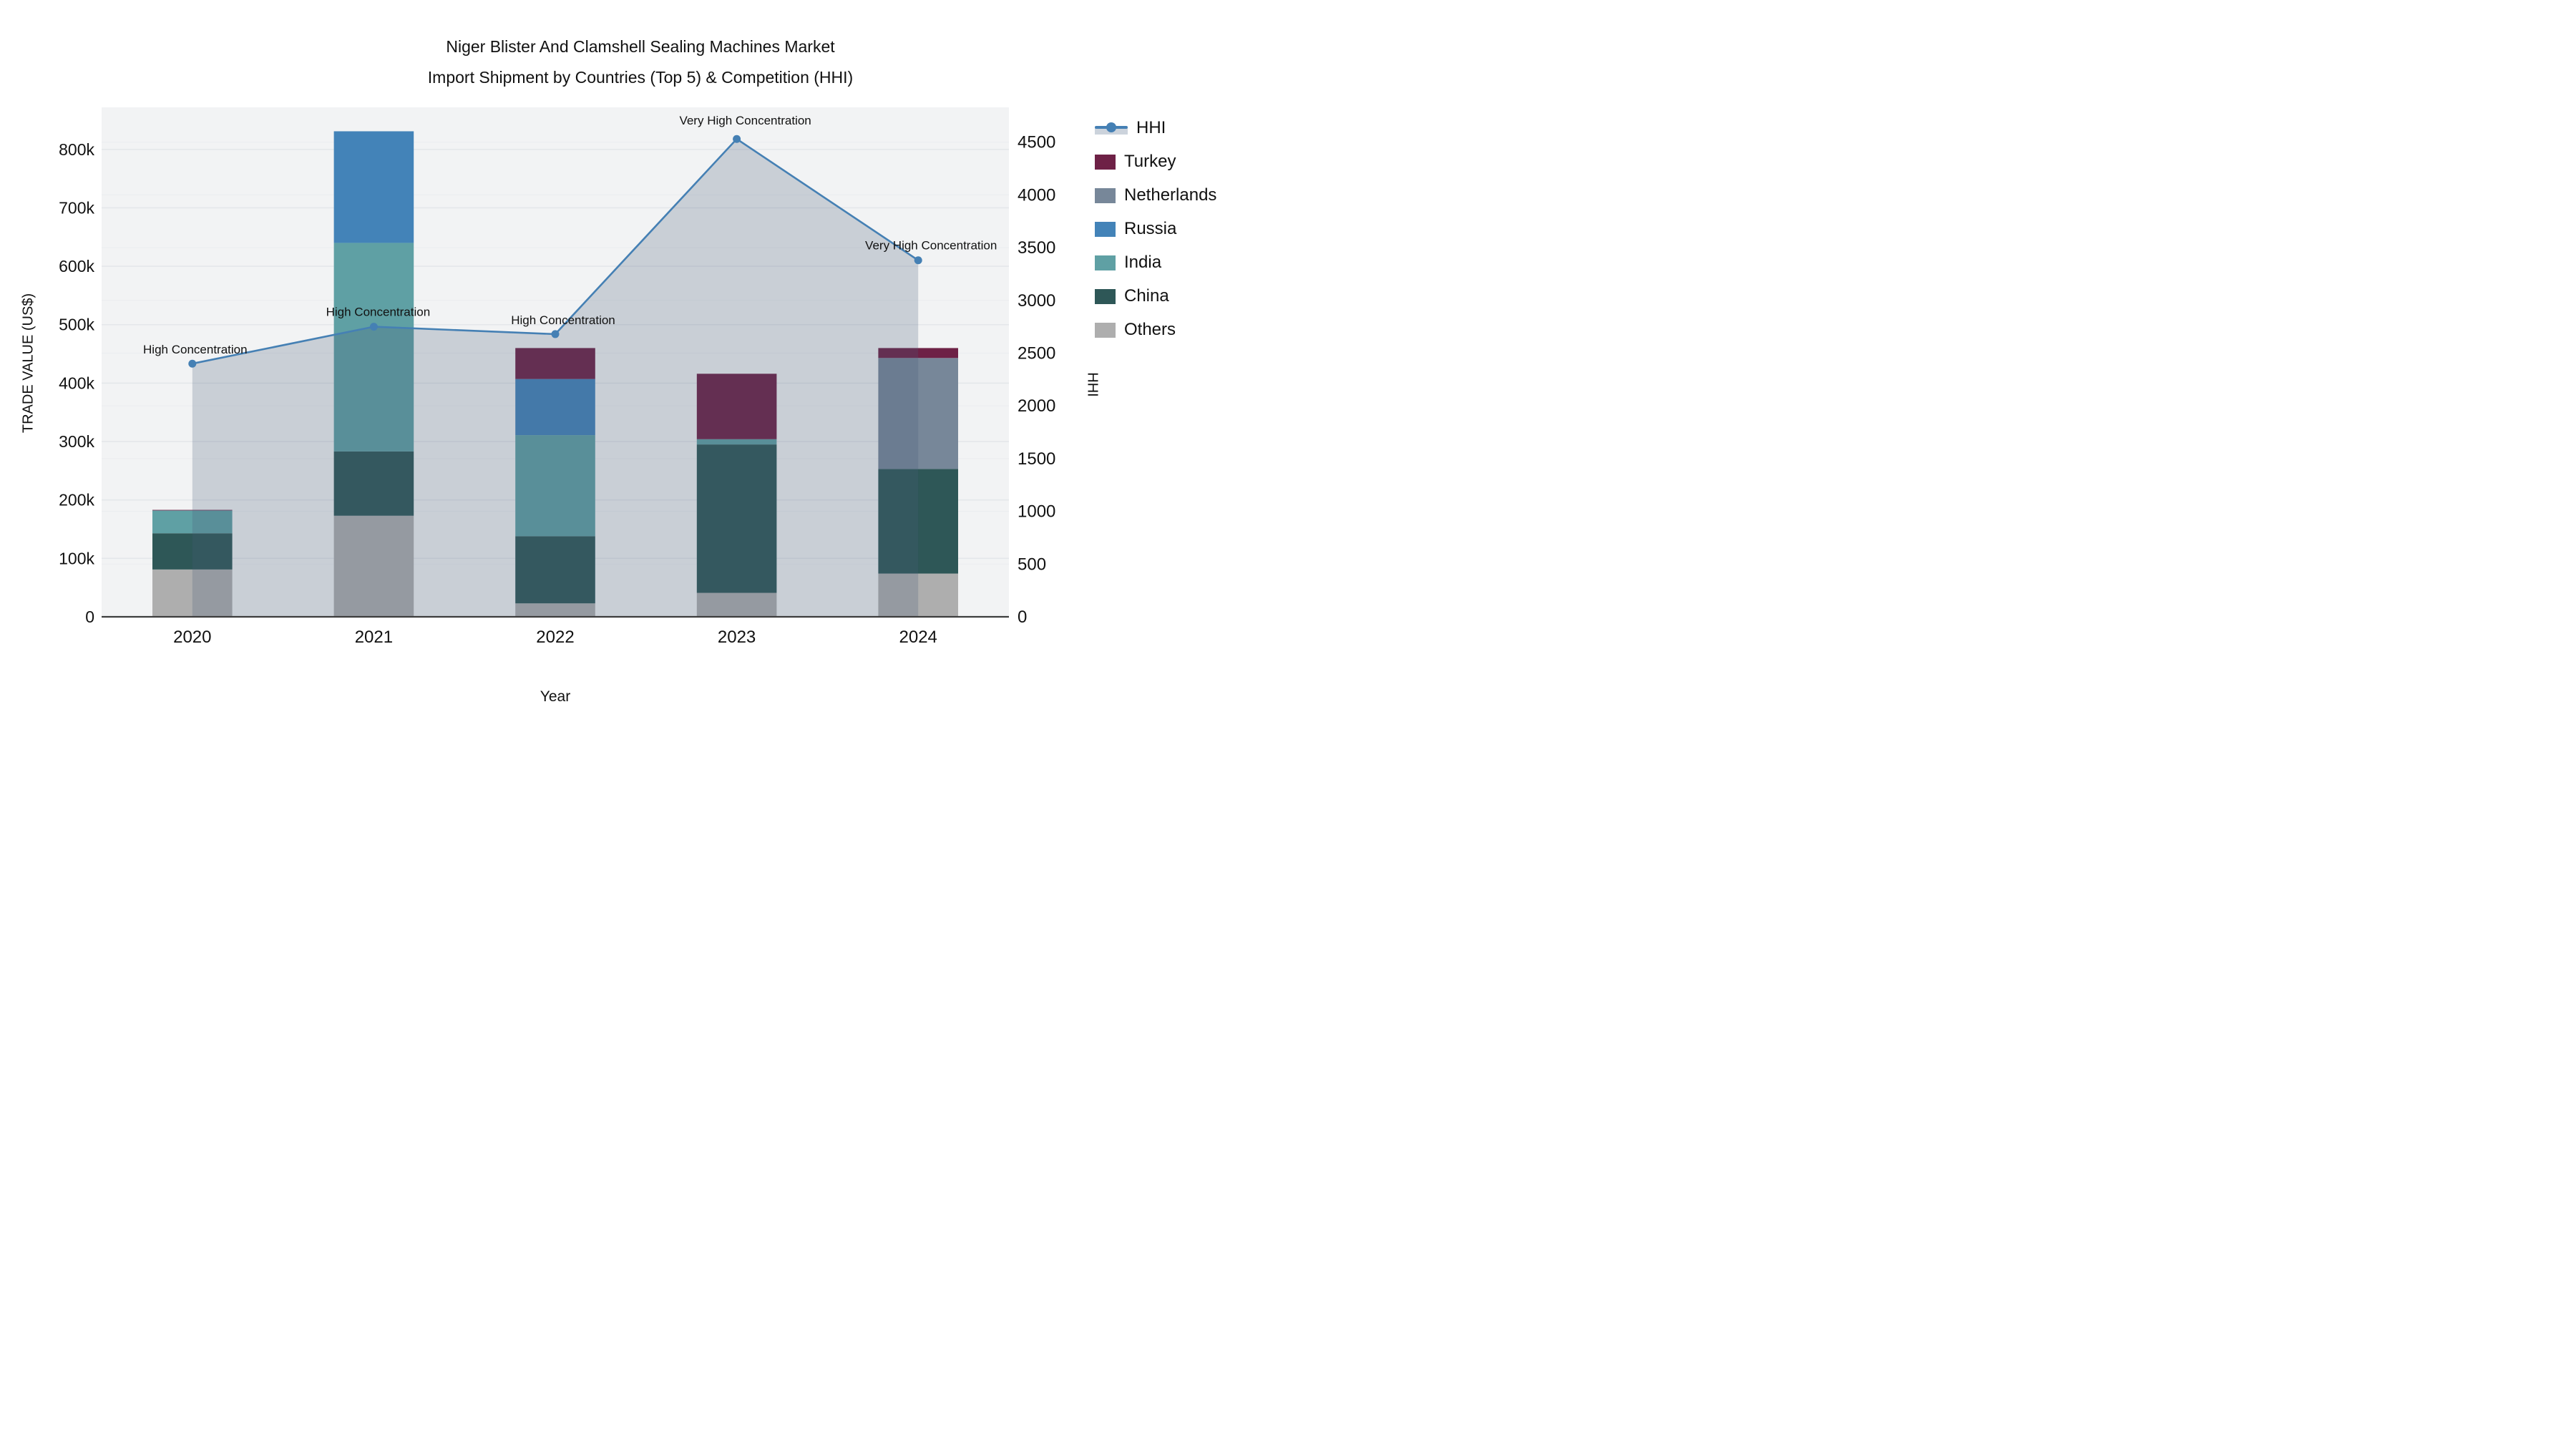 The height and width of the screenshot is (1449, 2576). Describe the element at coordinates (76, 500) in the screenshot. I see `y-left-tick-label: 200k` at that location.